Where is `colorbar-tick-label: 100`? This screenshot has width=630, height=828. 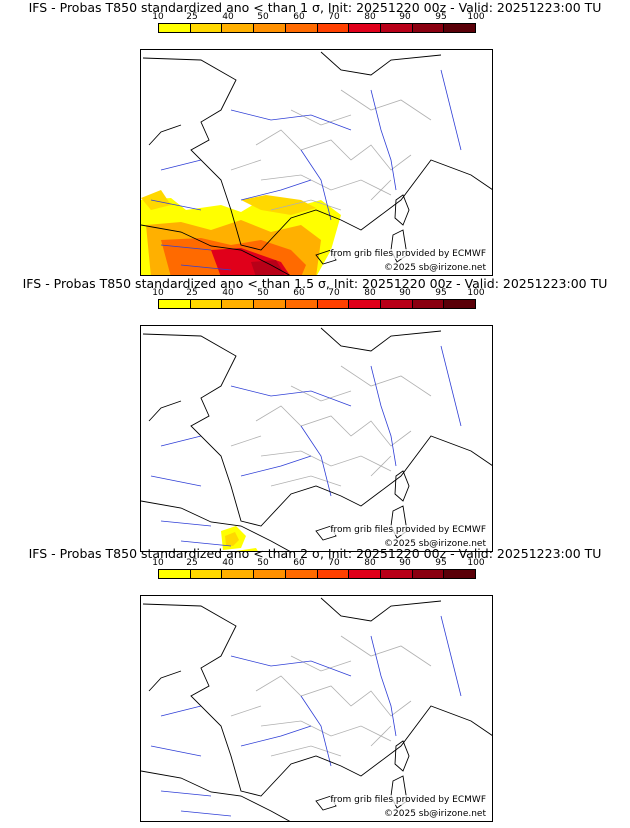 colorbar-tick-label: 100 is located at coordinates (476, 293).